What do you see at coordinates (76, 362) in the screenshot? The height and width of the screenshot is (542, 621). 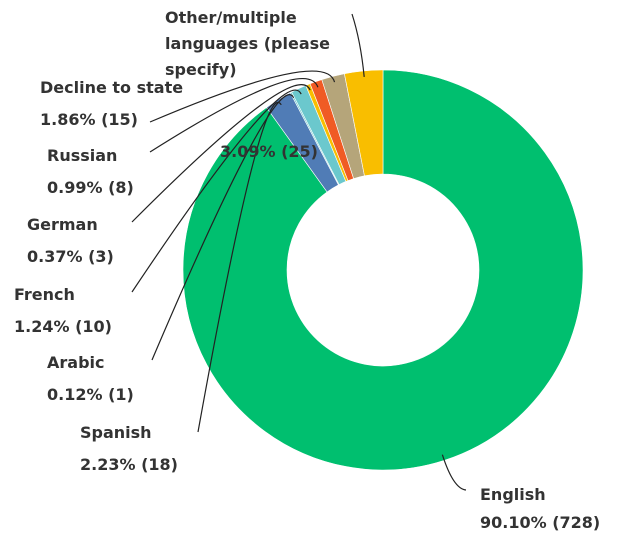 I see `slice-label: Arabic` at bounding box center [76, 362].